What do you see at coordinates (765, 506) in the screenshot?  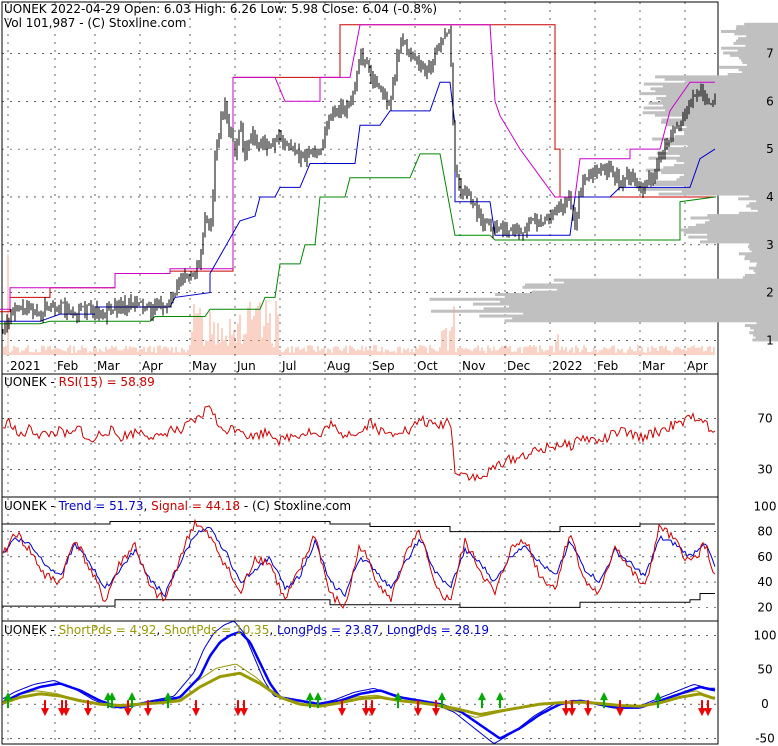 I see `trend-y-tick-0: 100` at bounding box center [765, 506].